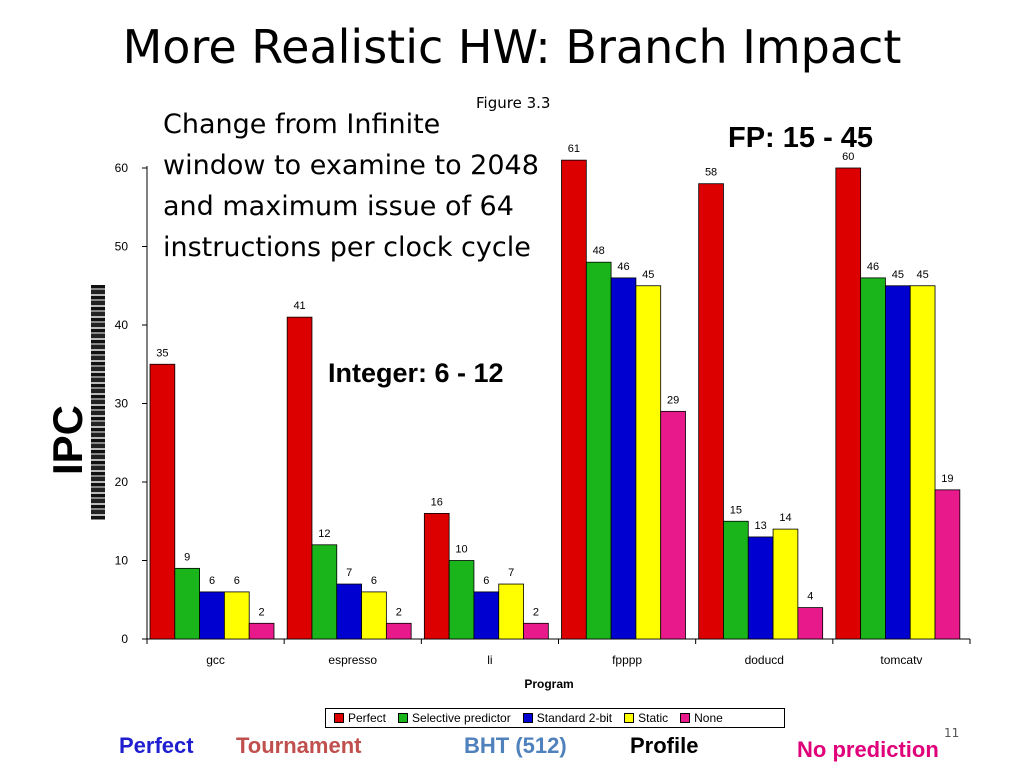 This screenshot has height=768, width=1024. Describe the element at coordinates (736, 510) in the screenshot. I see `bar-value-label: 15` at that location.